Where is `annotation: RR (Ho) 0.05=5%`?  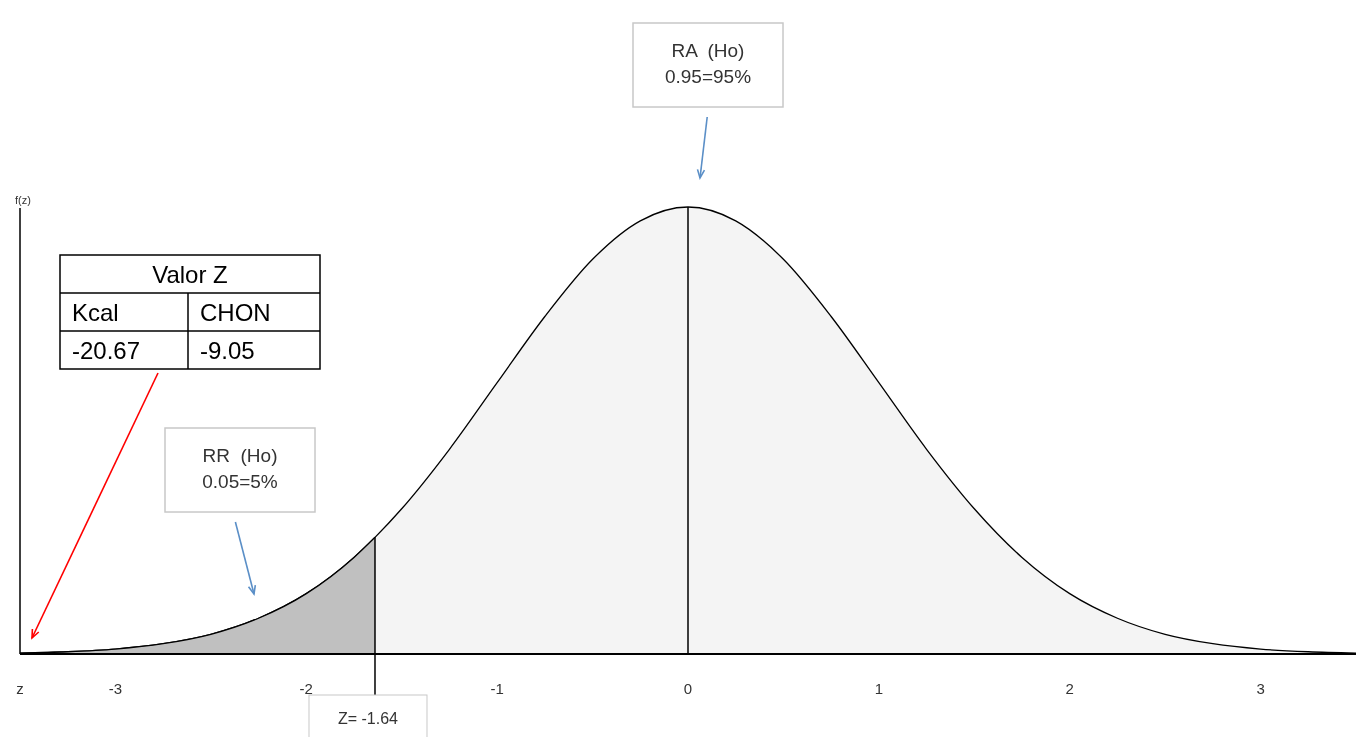
annotation: RR (Ho) 0.05=5% is located at coordinates (240, 468).